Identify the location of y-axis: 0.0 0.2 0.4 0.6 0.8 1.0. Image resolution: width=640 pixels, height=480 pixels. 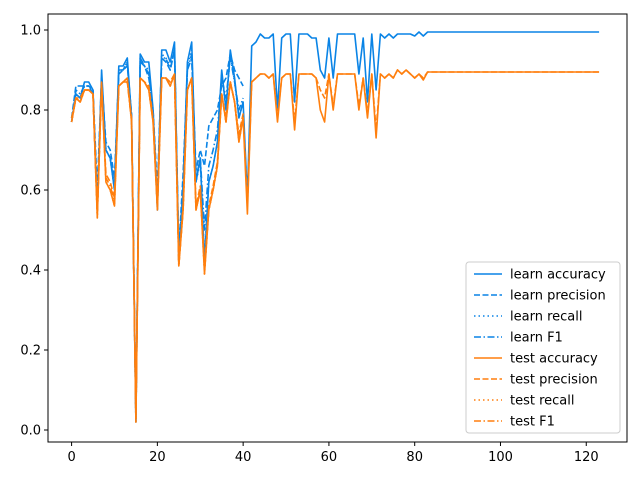
(34, 231).